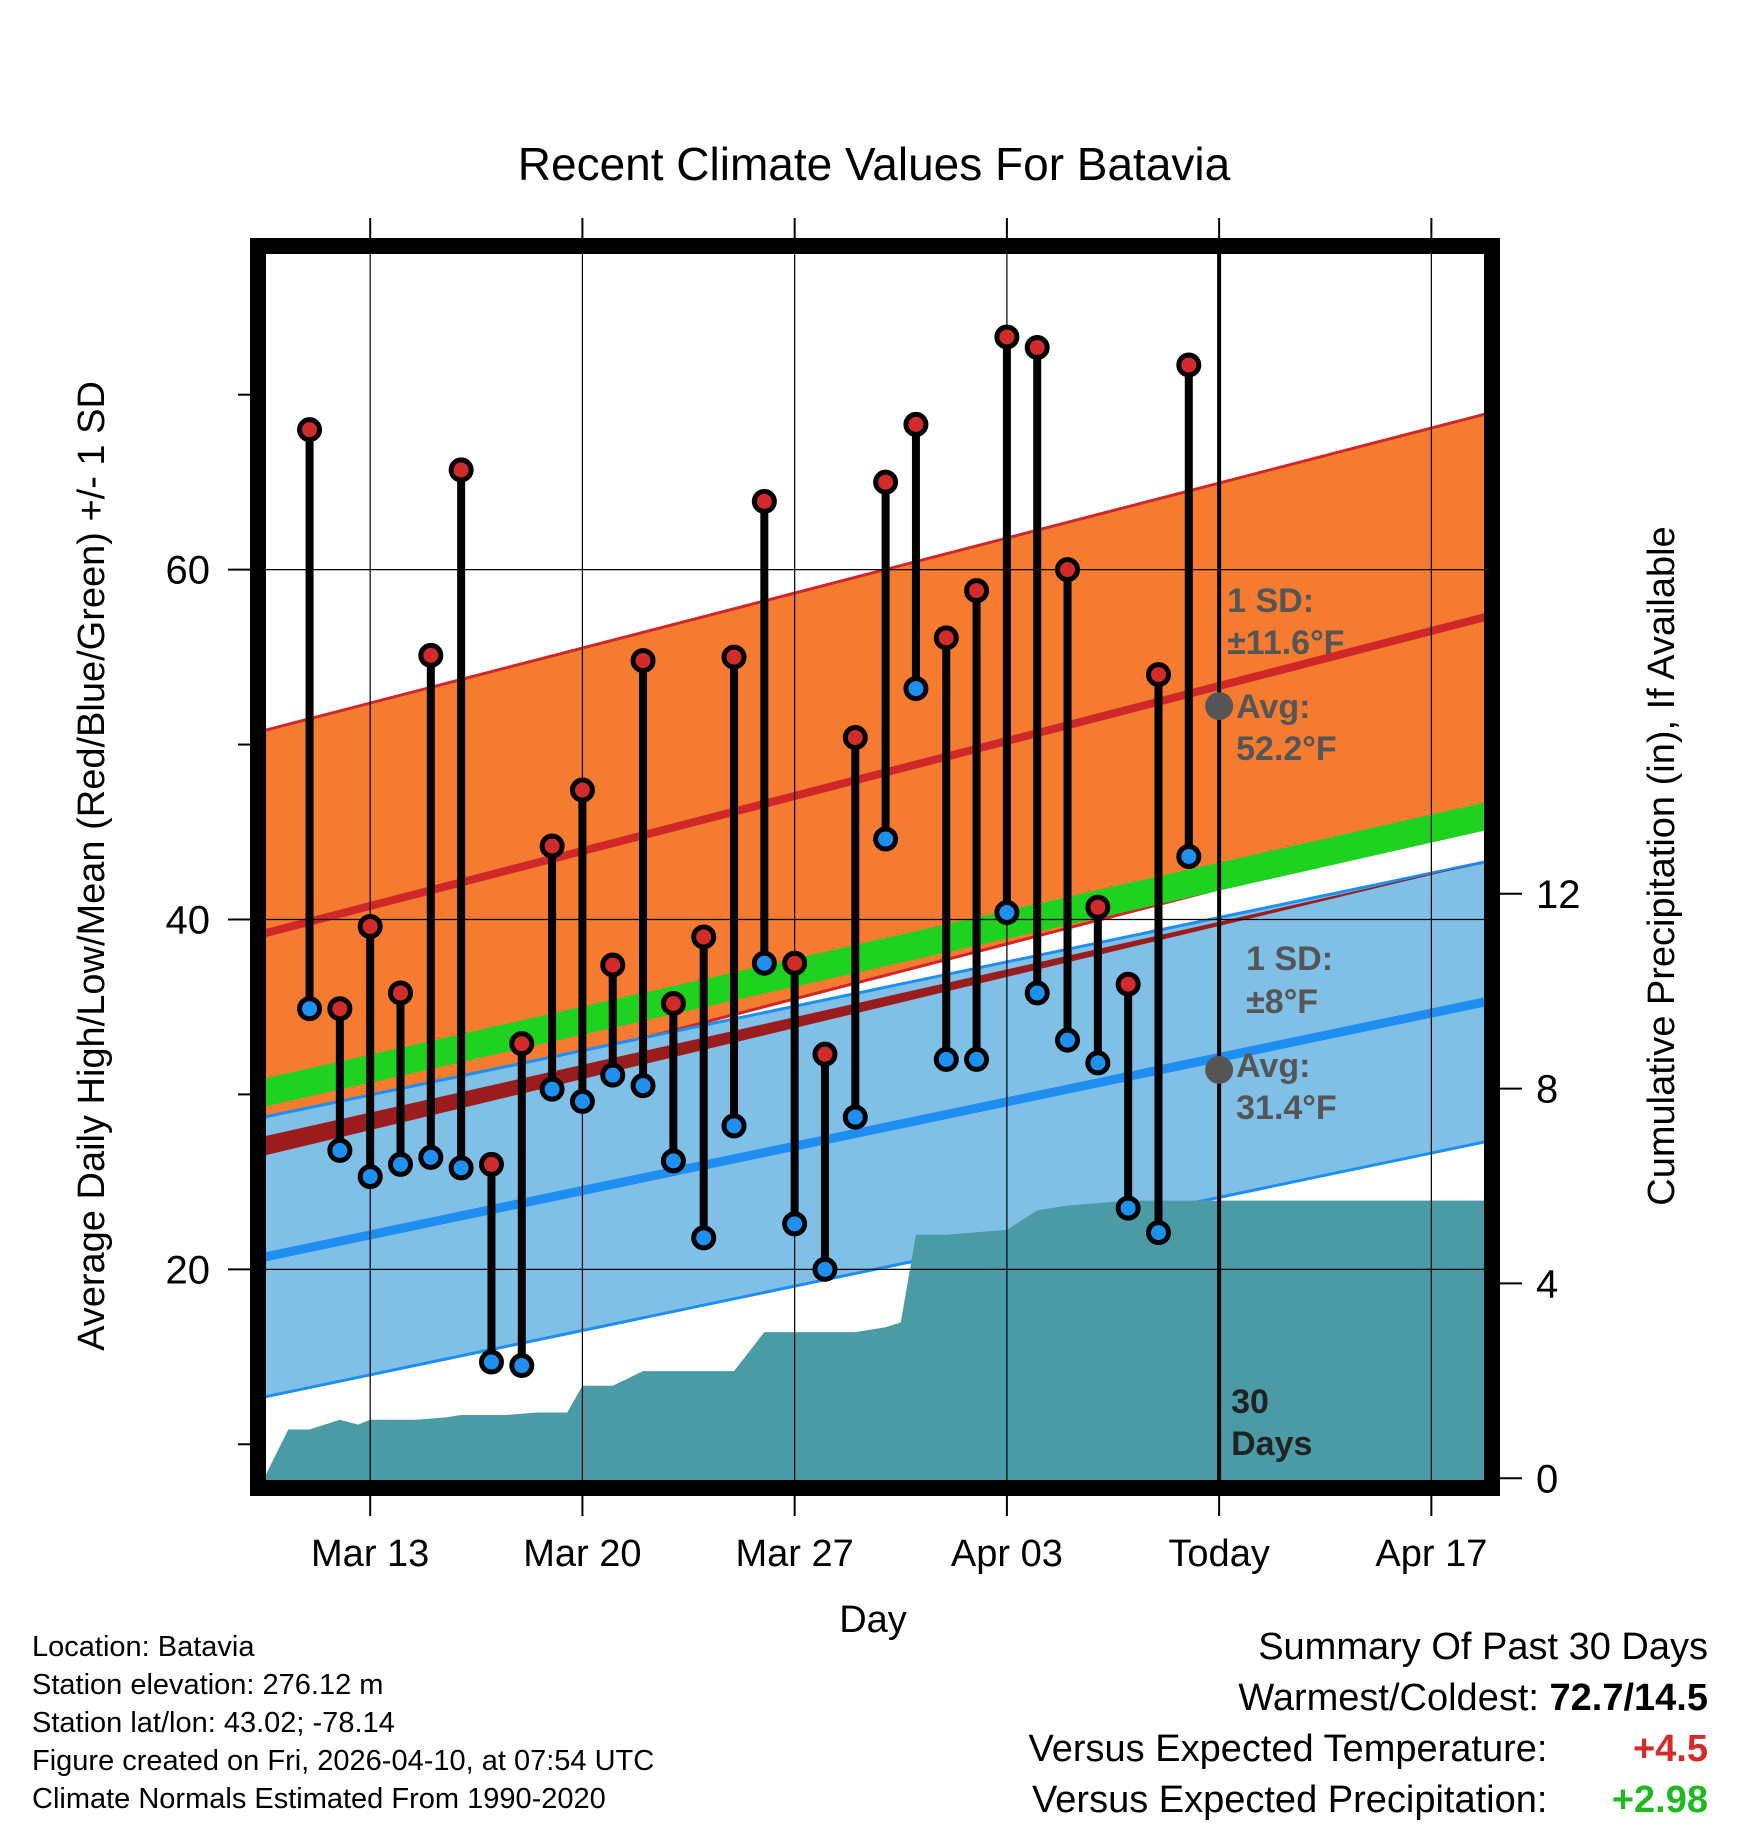  Describe the element at coordinates (1273, 1066) in the screenshot. I see `low-avg-label: Avg:` at that location.